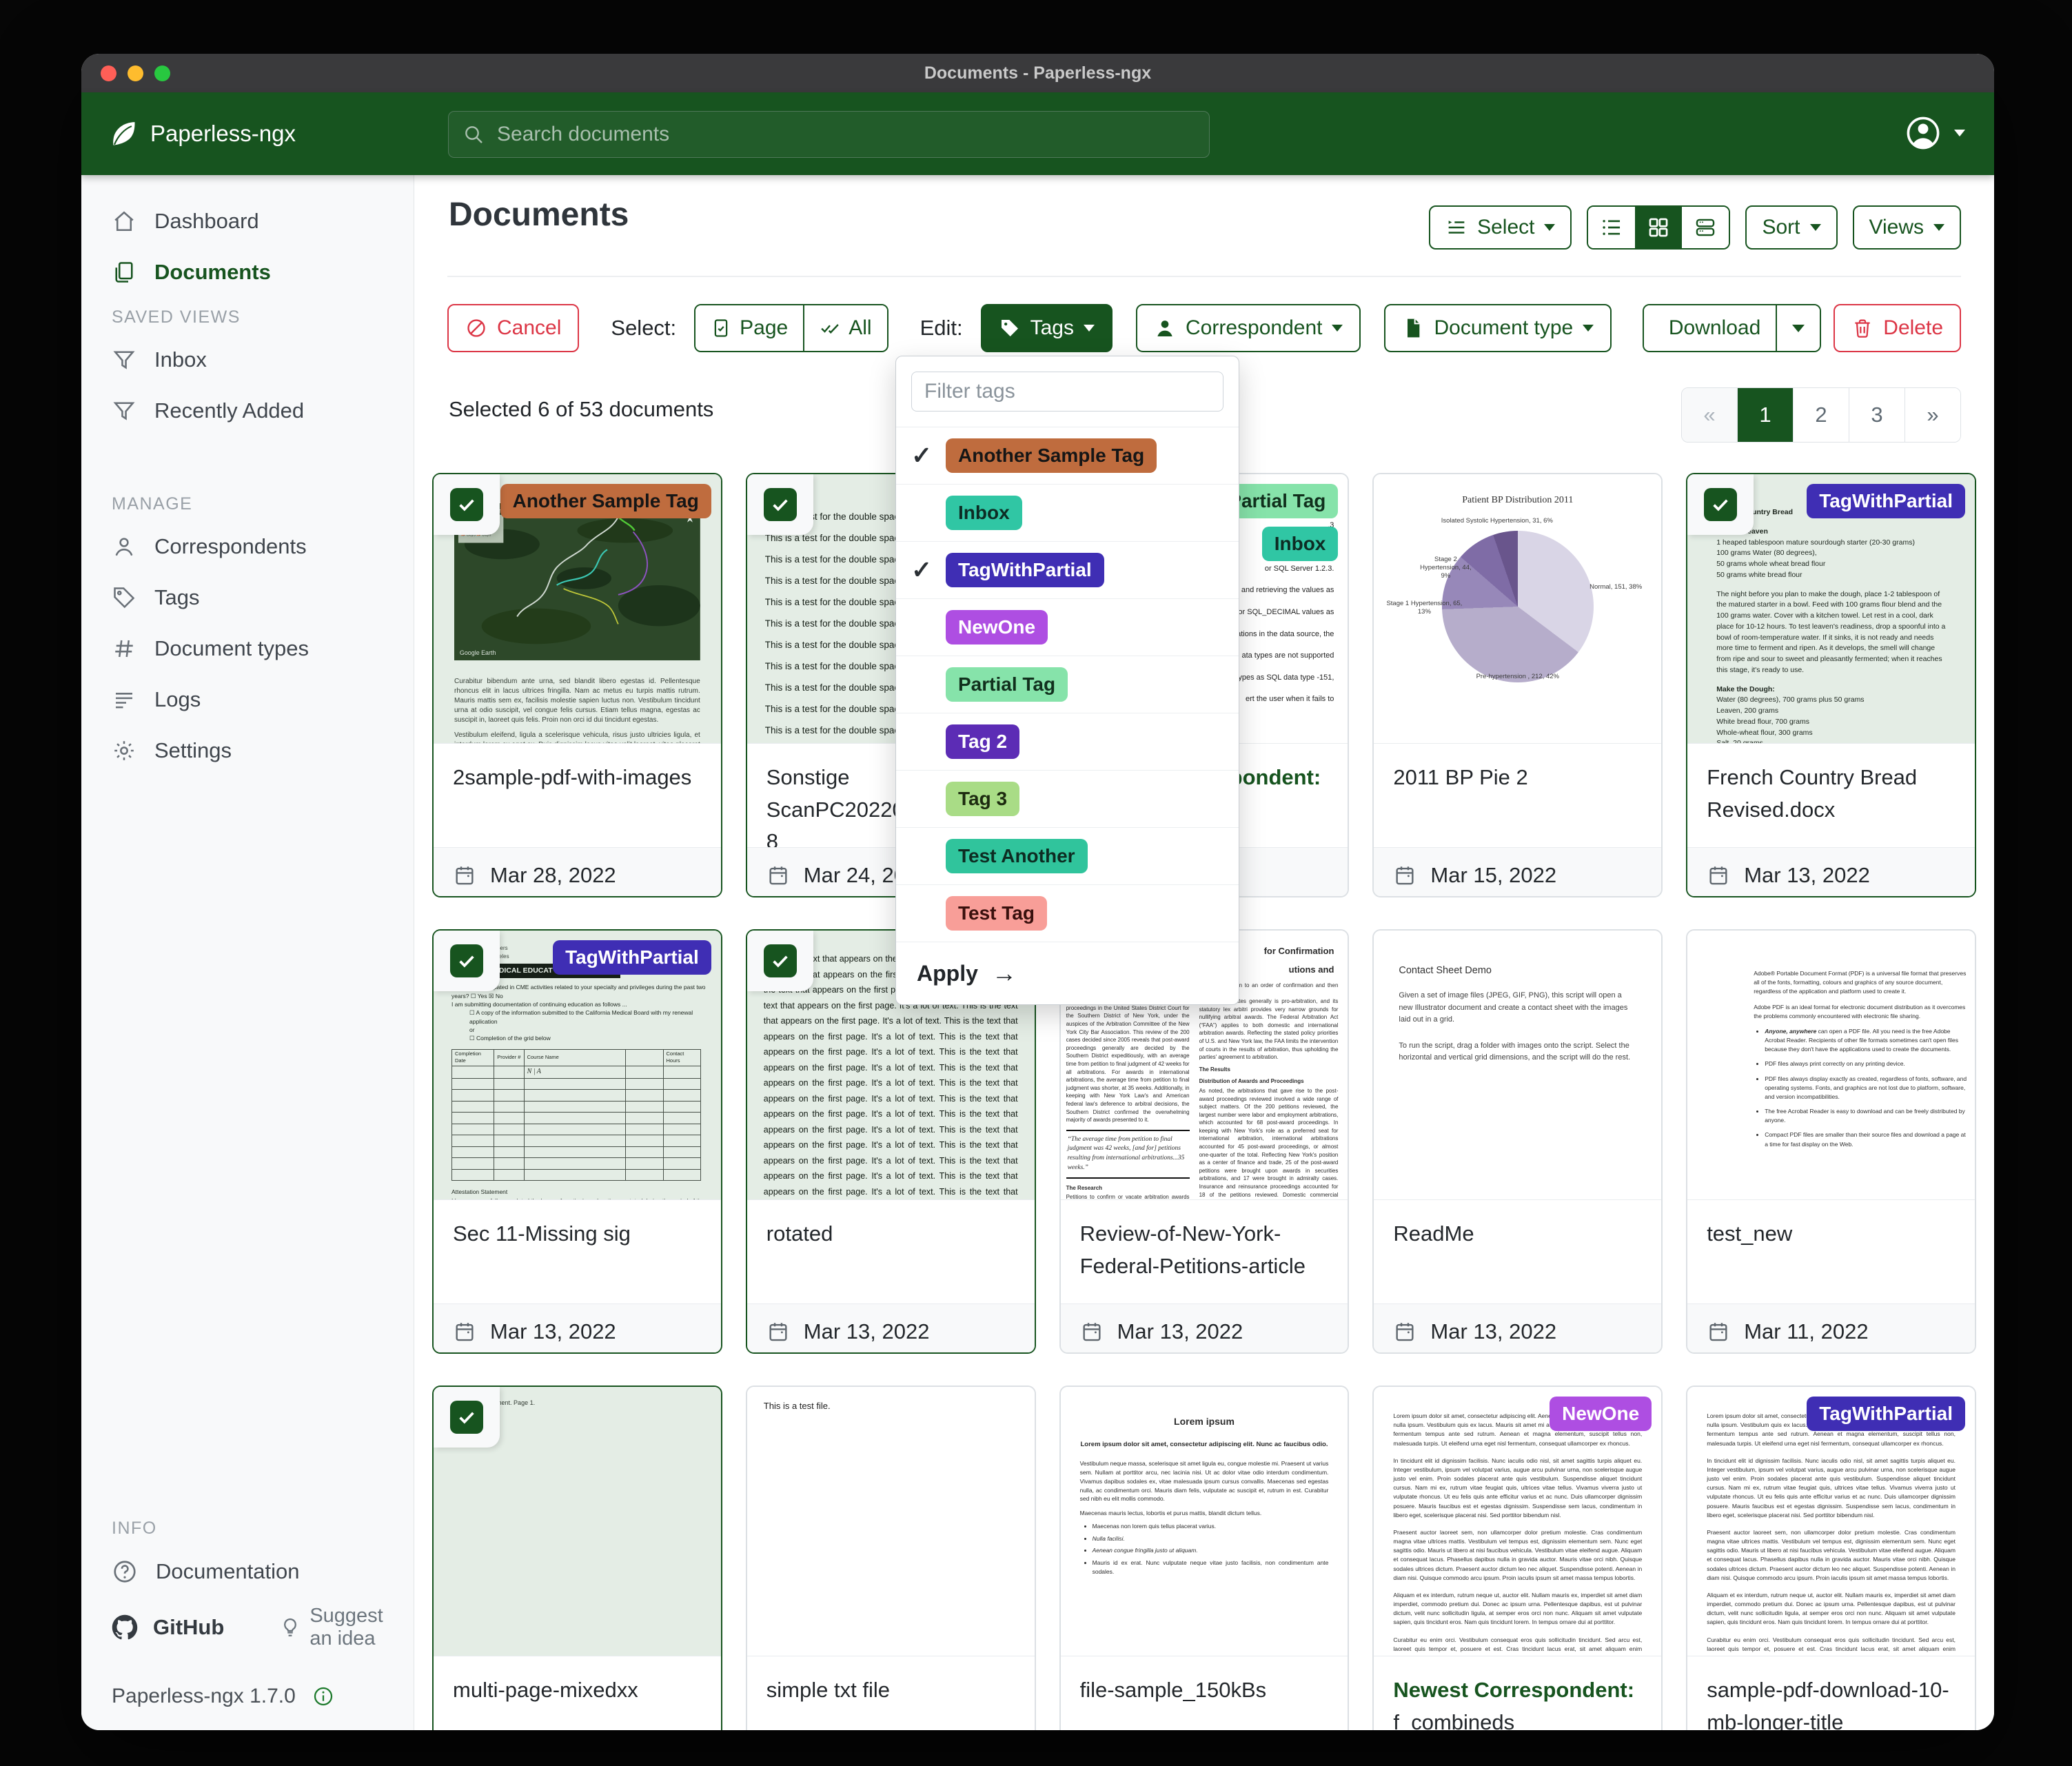  What do you see at coordinates (1067, 742) in the screenshot?
I see `tag-option-tag-2: Tag 2` at bounding box center [1067, 742].